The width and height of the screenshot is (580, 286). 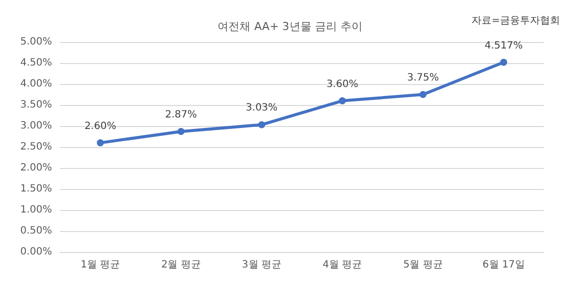 What do you see at coordinates (503, 265) in the screenshot?
I see `x-tick-label: 6월 17일` at bounding box center [503, 265].